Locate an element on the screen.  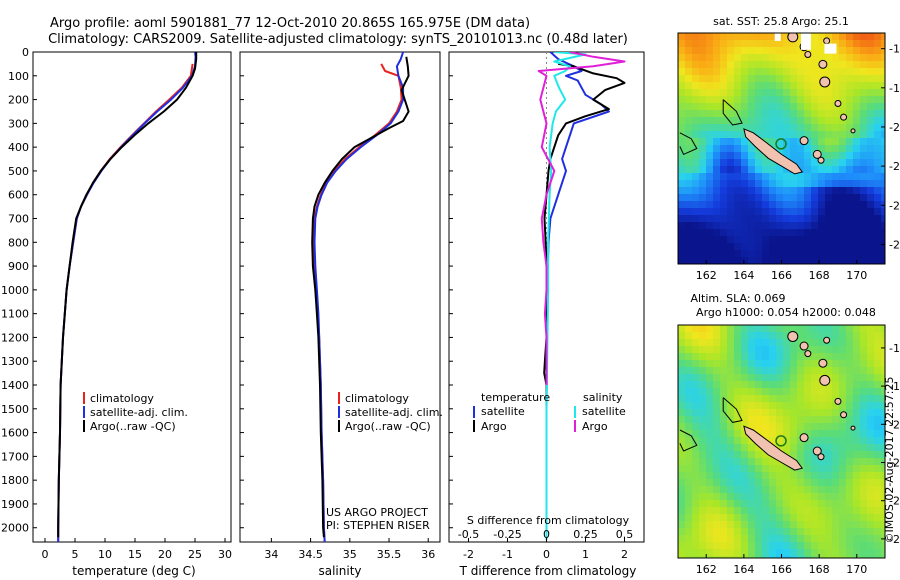
project-credit-line1: US ARGO PROJECT is located at coordinates (377, 512).